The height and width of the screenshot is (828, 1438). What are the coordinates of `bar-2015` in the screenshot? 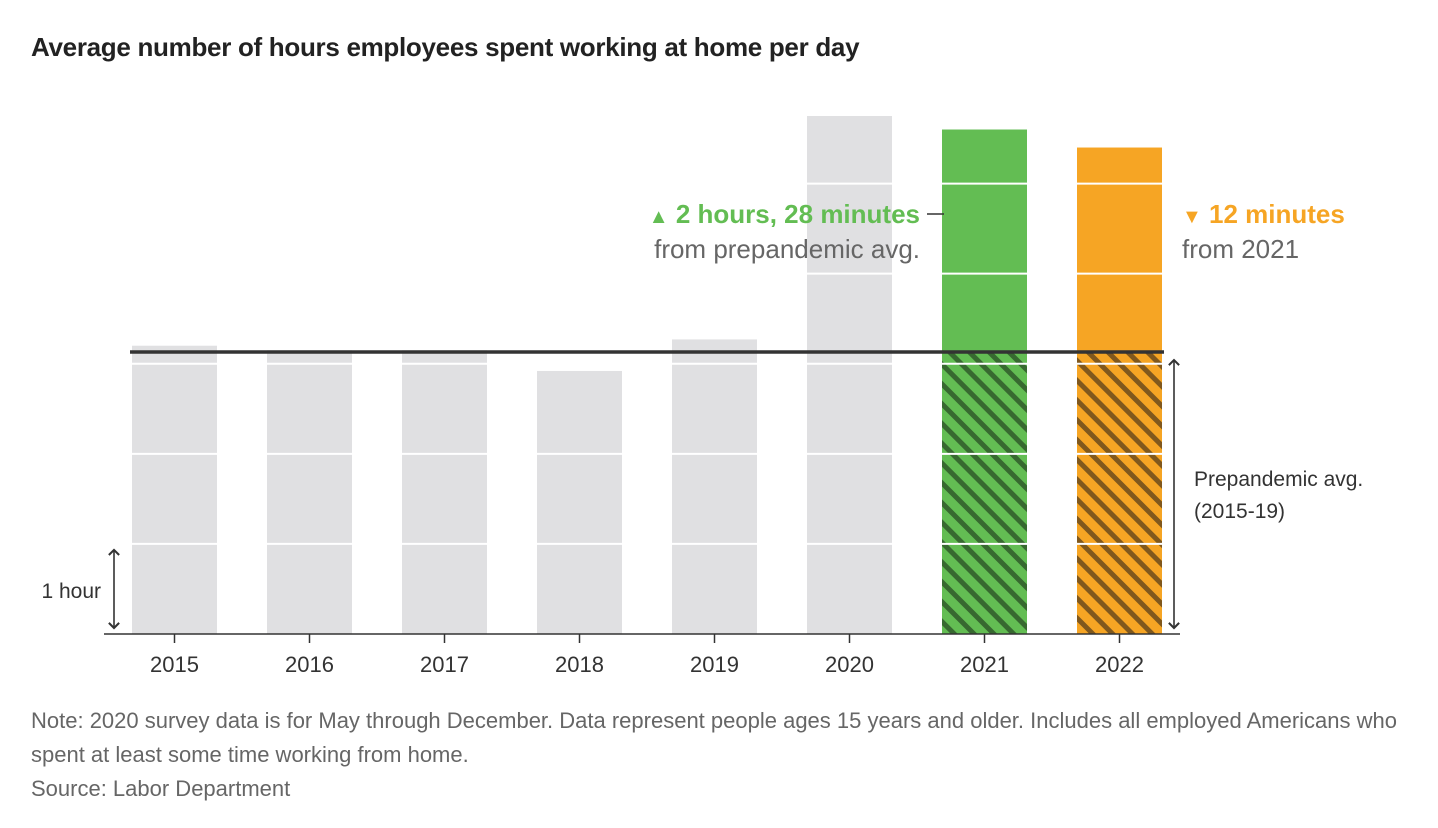 It's located at (174, 489).